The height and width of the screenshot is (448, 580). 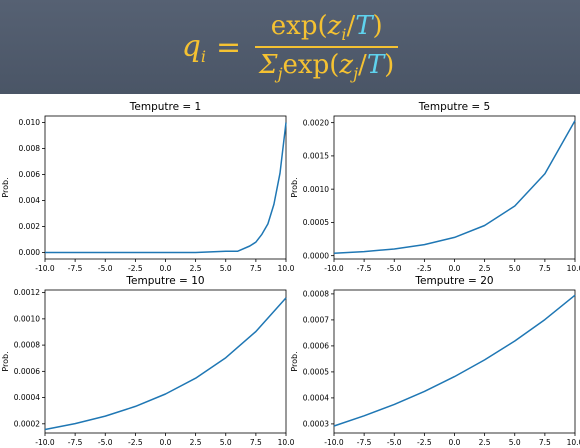 I want to click on y-tick-label: 0.0000, so click(x=316, y=255).